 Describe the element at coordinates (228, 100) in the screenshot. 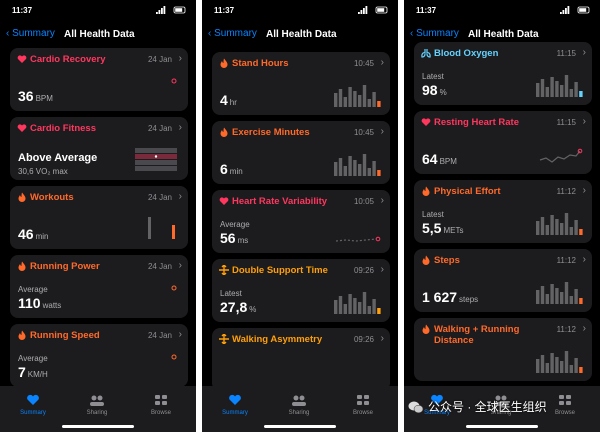

I see `card-value: 4 hr` at that location.